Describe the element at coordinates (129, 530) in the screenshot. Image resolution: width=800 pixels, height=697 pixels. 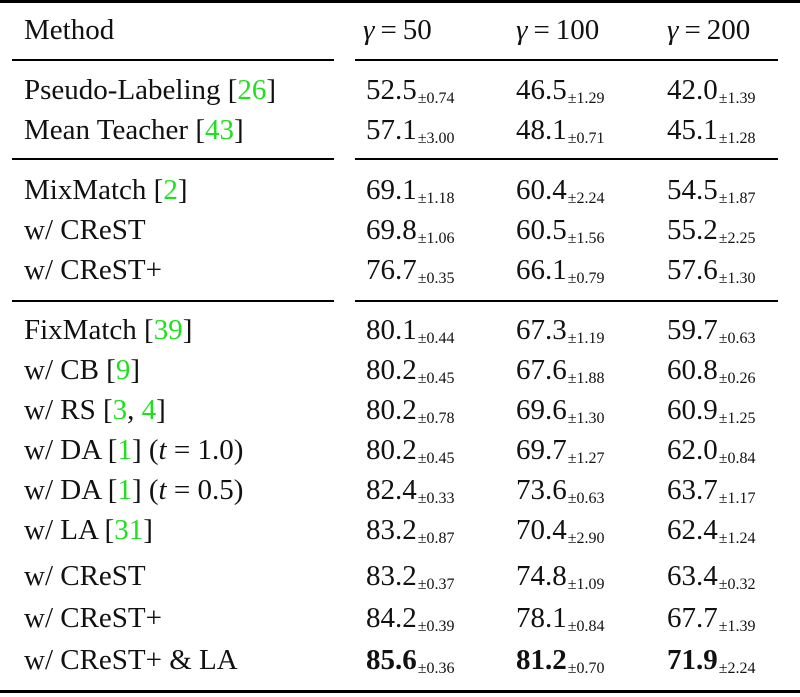
I see `citation-link: 31` at that location.